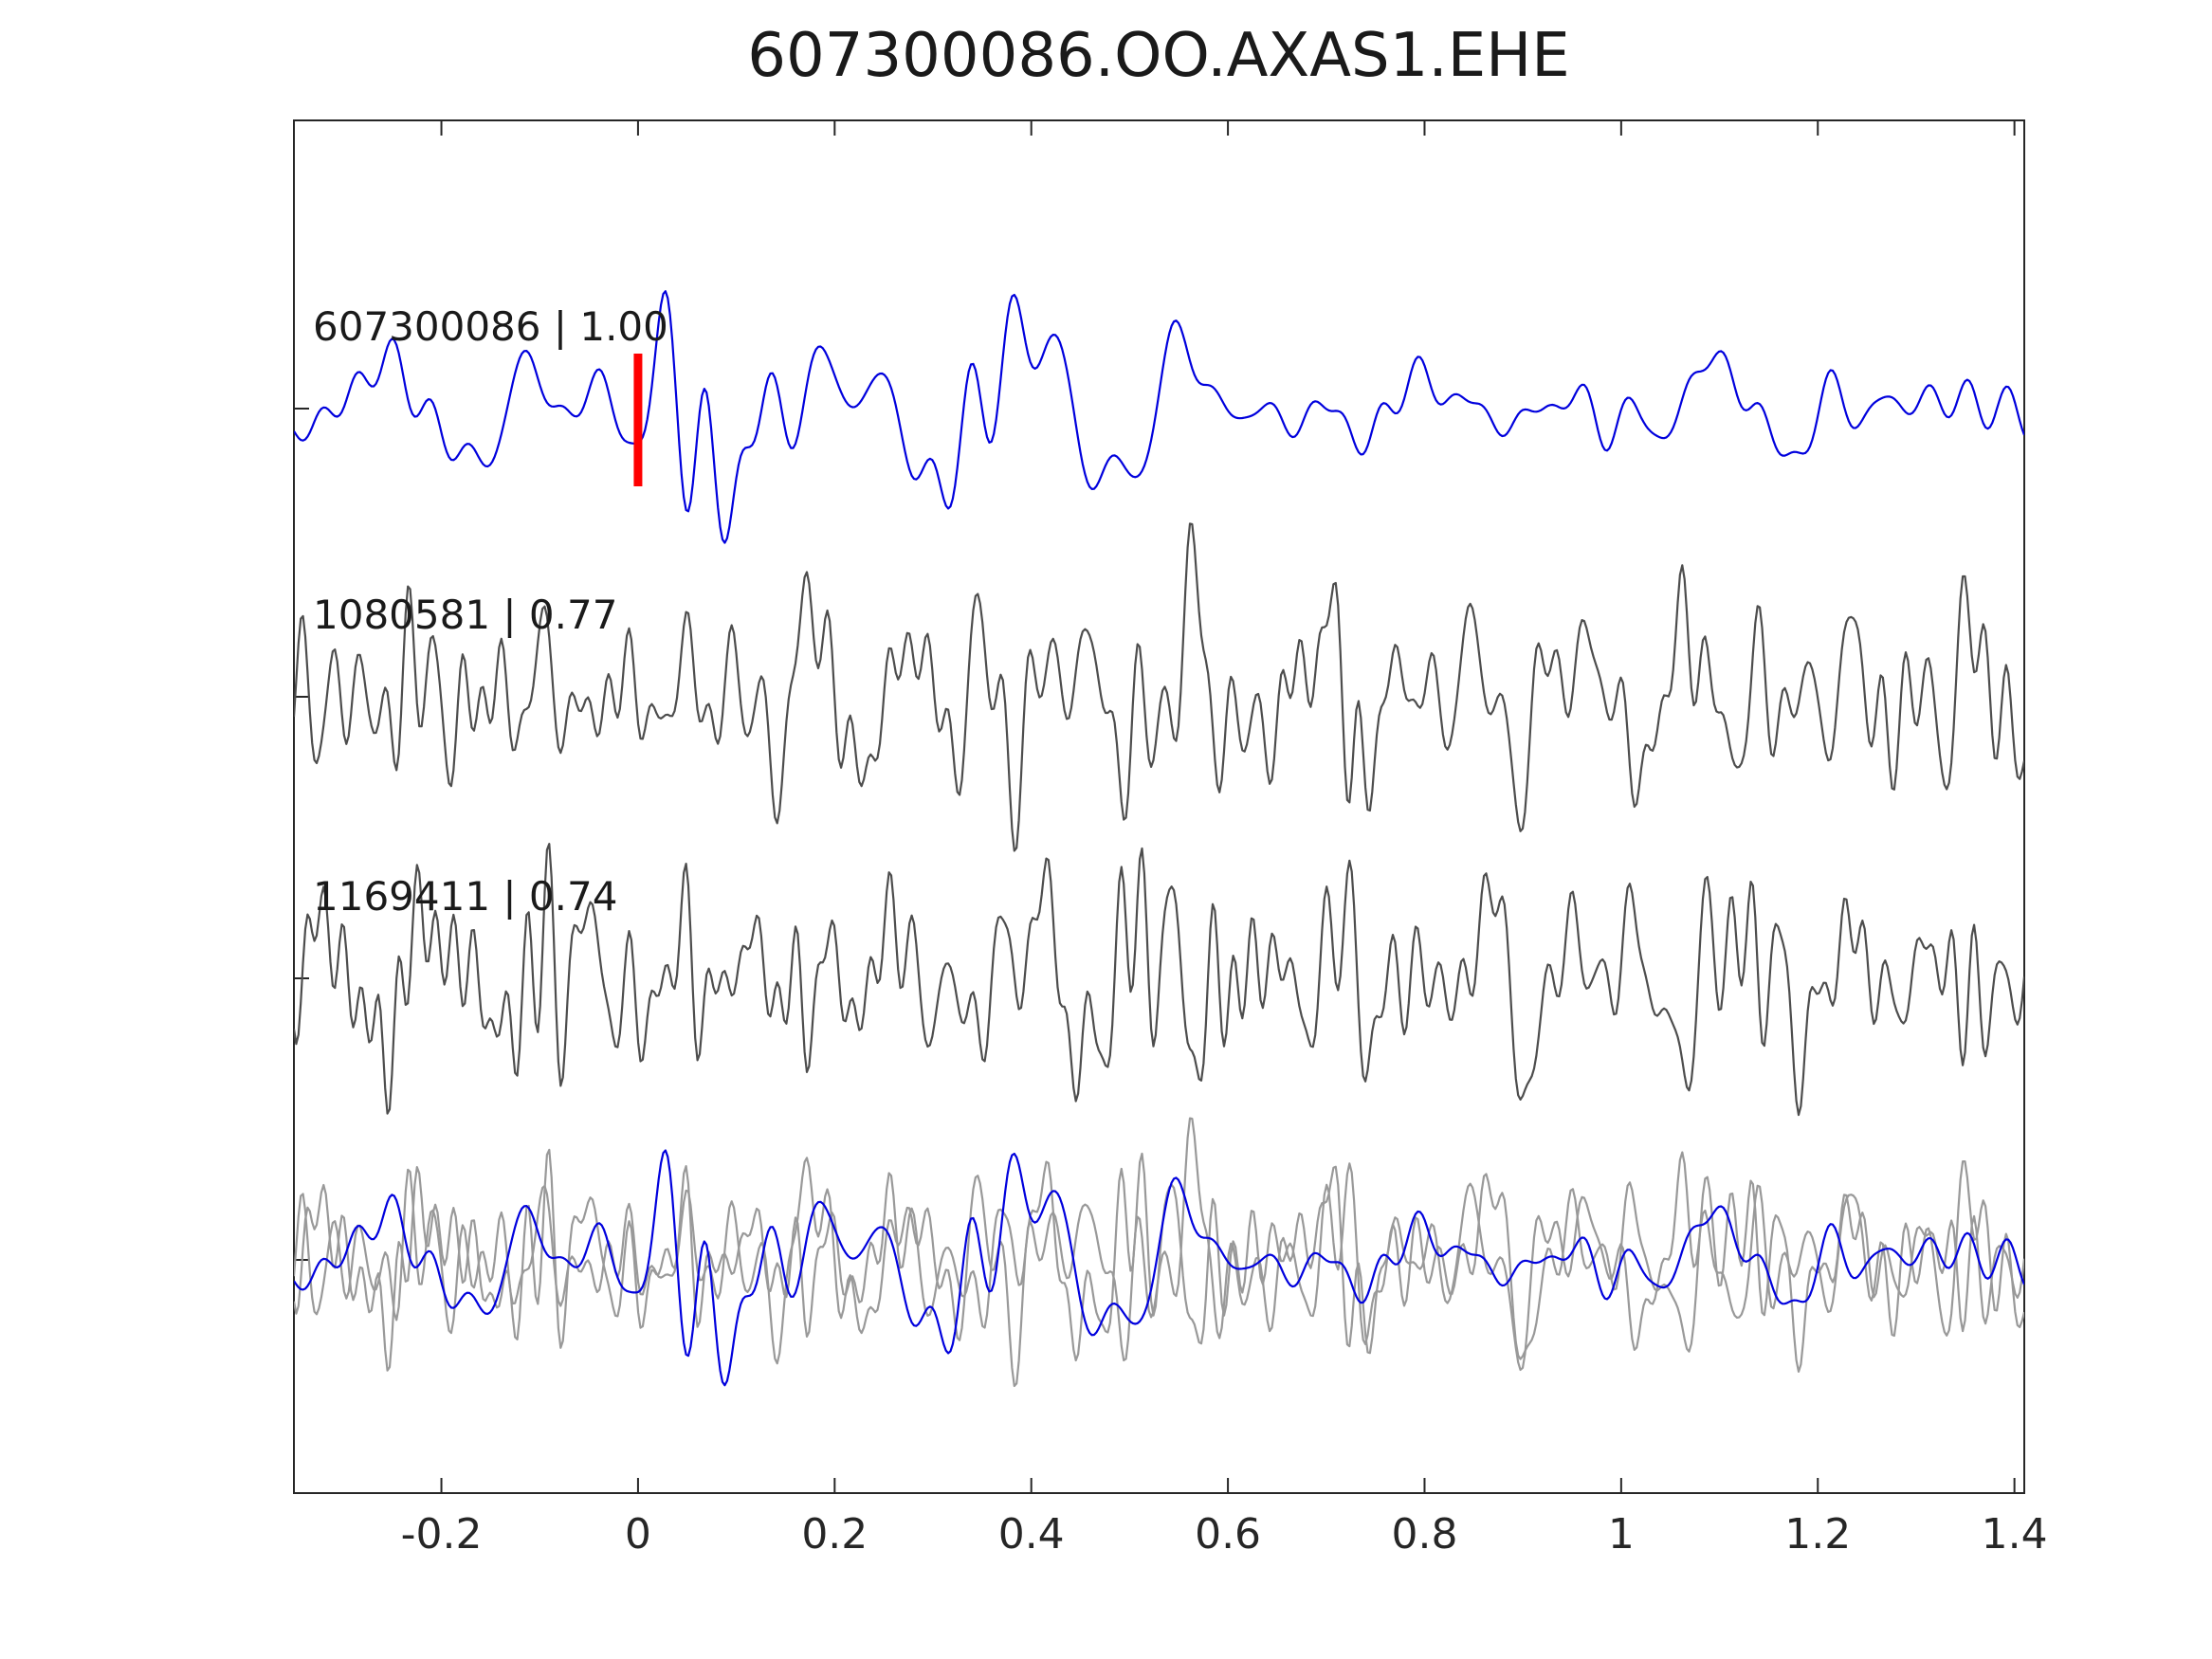 This screenshot has height=1659, width=2212. Describe the element at coordinates (490, 326) in the screenshot. I see `trace-label-607300086: 607300086 | 1.00` at that location.